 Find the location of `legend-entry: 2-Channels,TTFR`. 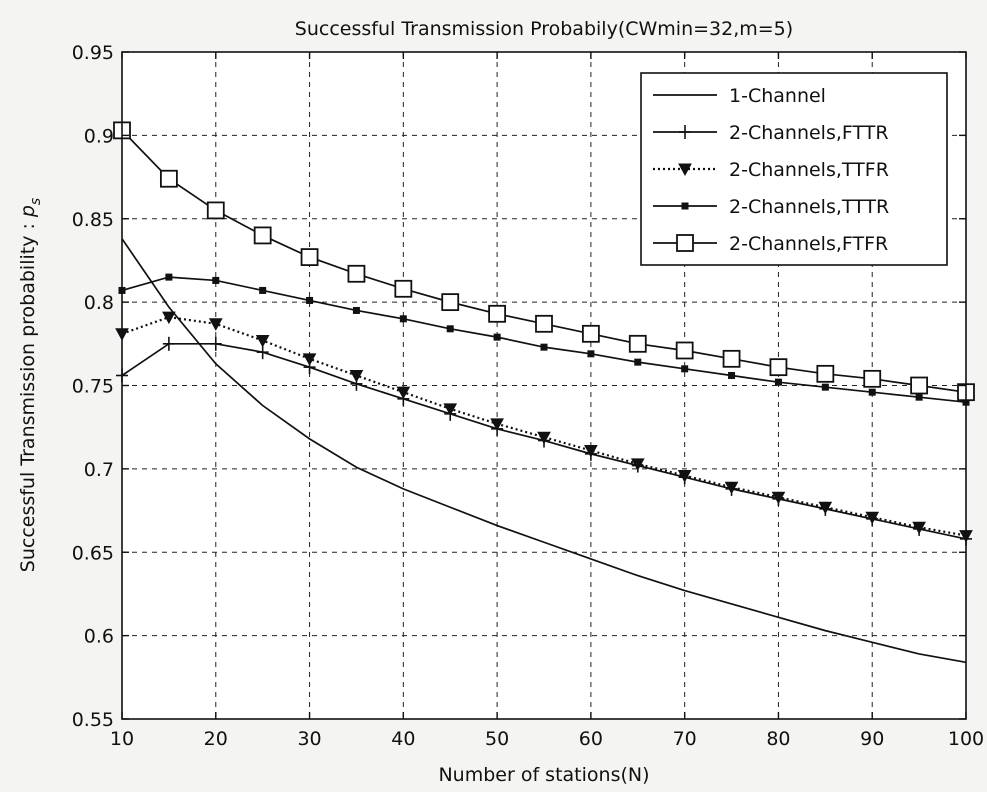

legend-entry: 2-Channels,TTFR is located at coordinates (771, 170).